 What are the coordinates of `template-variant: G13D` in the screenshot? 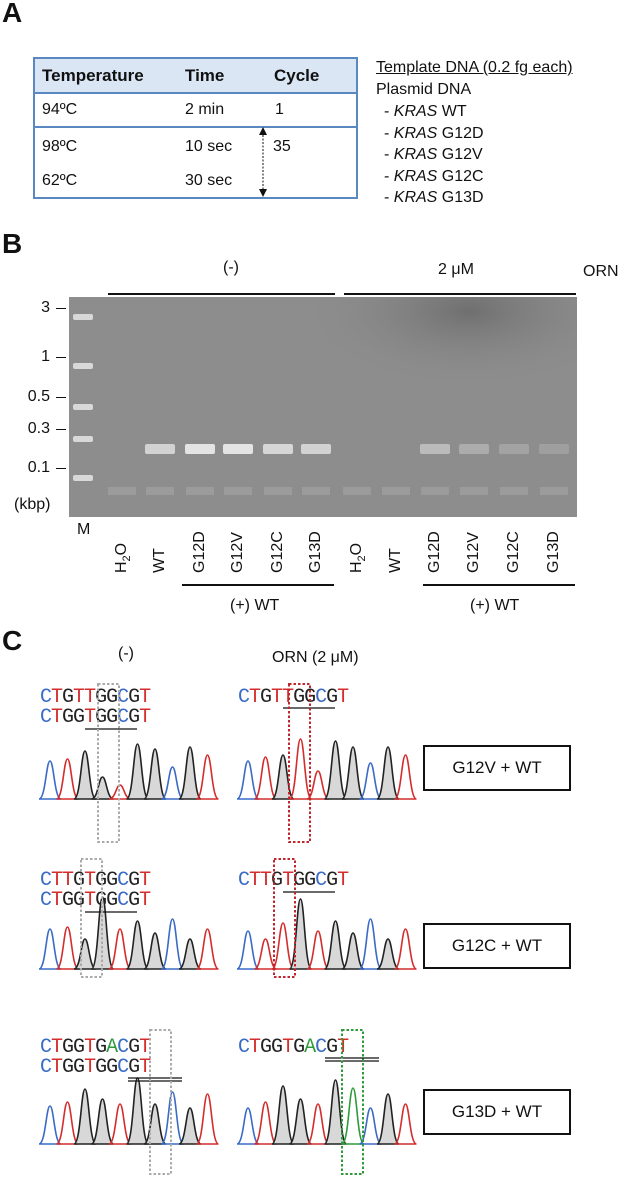 It's located at (460, 197).